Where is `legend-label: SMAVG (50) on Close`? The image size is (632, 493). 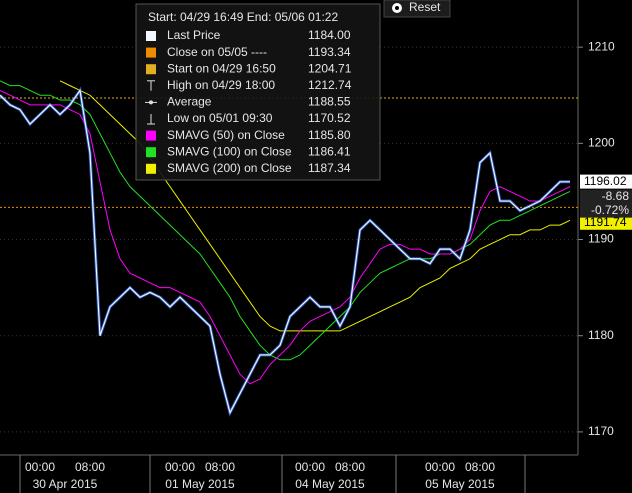 legend-label: SMAVG (50) on Close is located at coordinates (226, 135).